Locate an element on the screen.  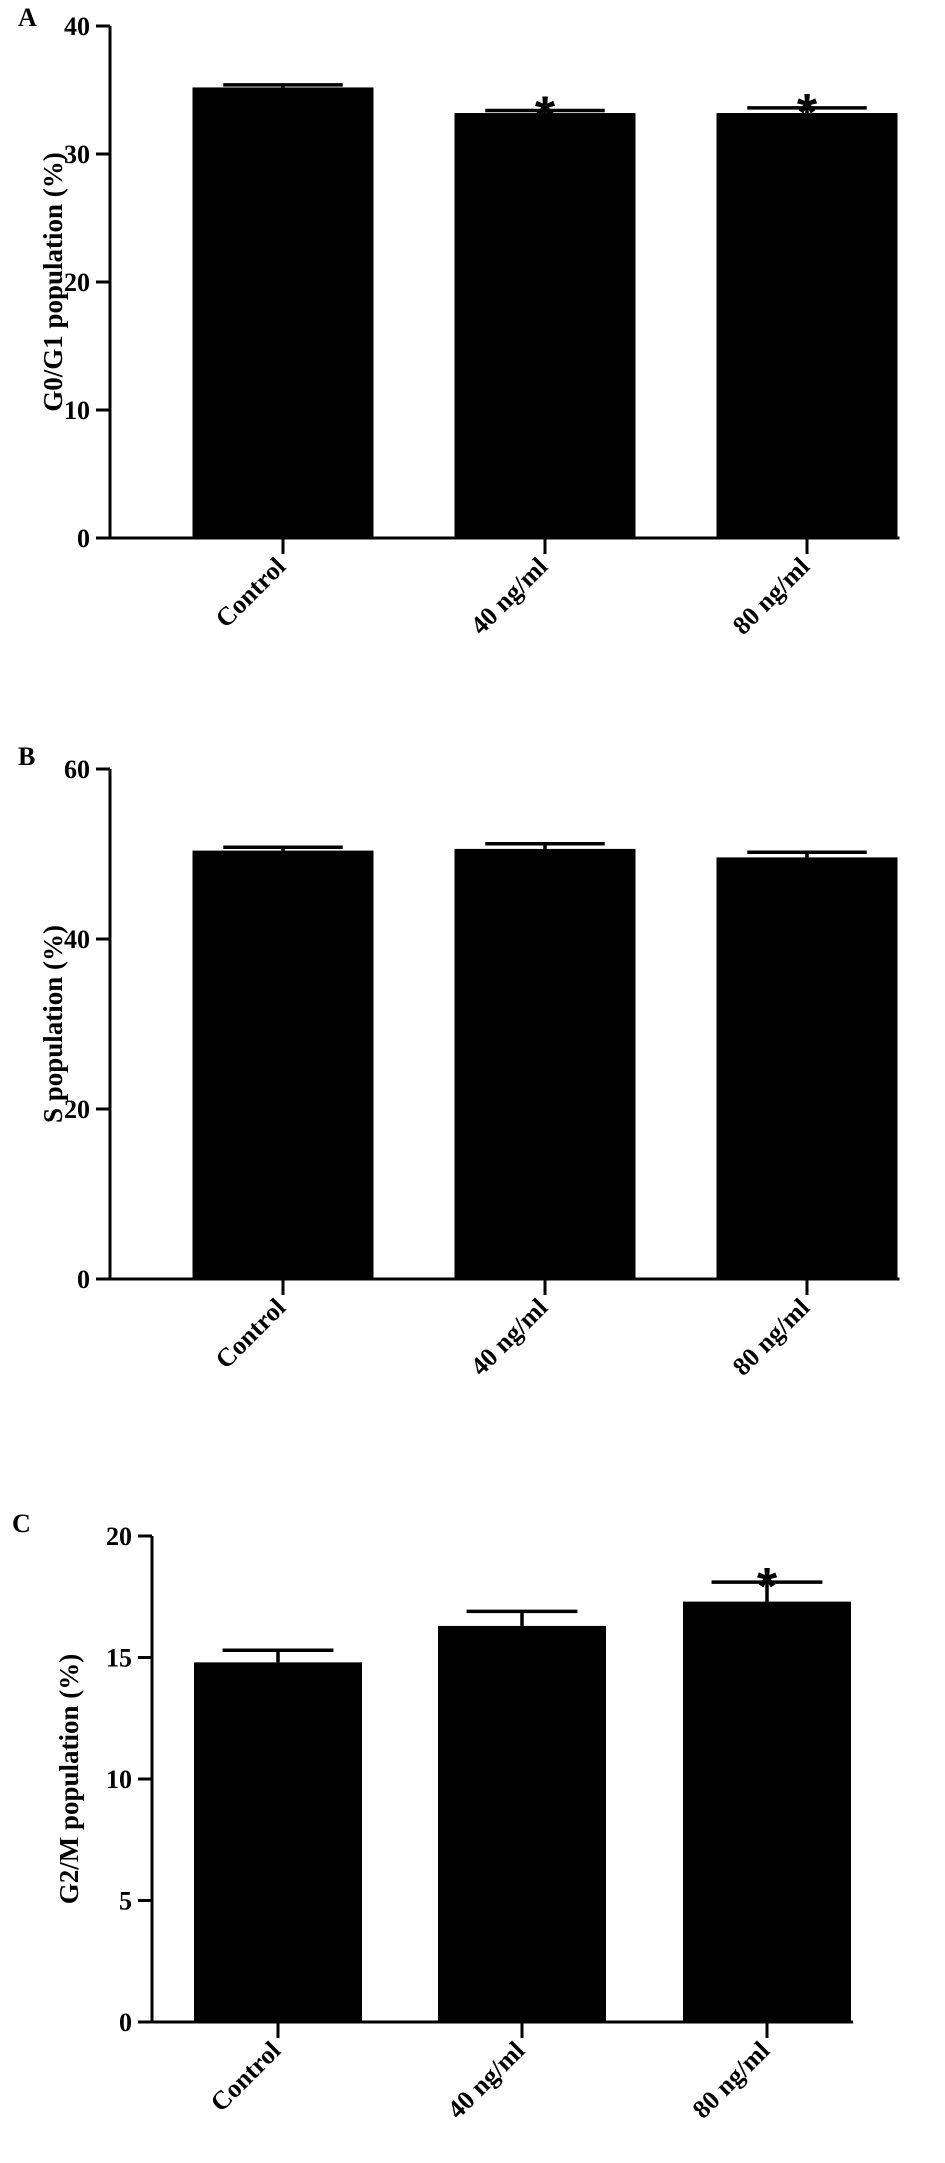
significance-marker-2: * is located at coordinates (545, 115).